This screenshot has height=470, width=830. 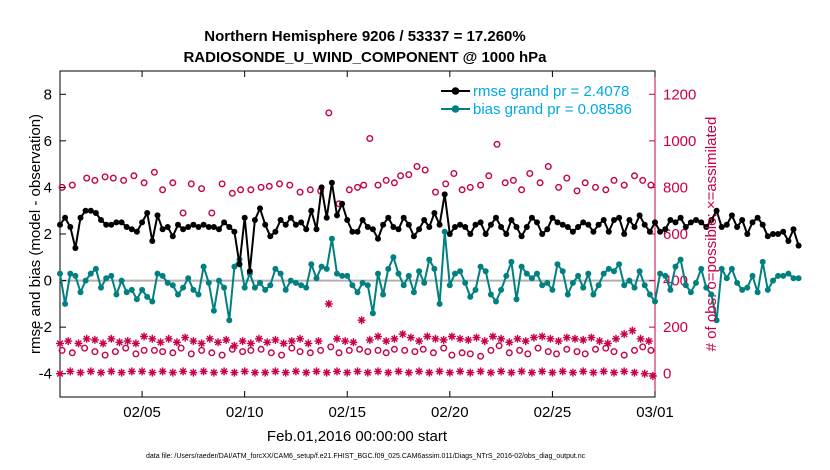 What do you see at coordinates (711, 234) in the screenshot?
I see `y-axis-label-right: # of obs: o=possible; ×=assimilated` at bounding box center [711, 234].